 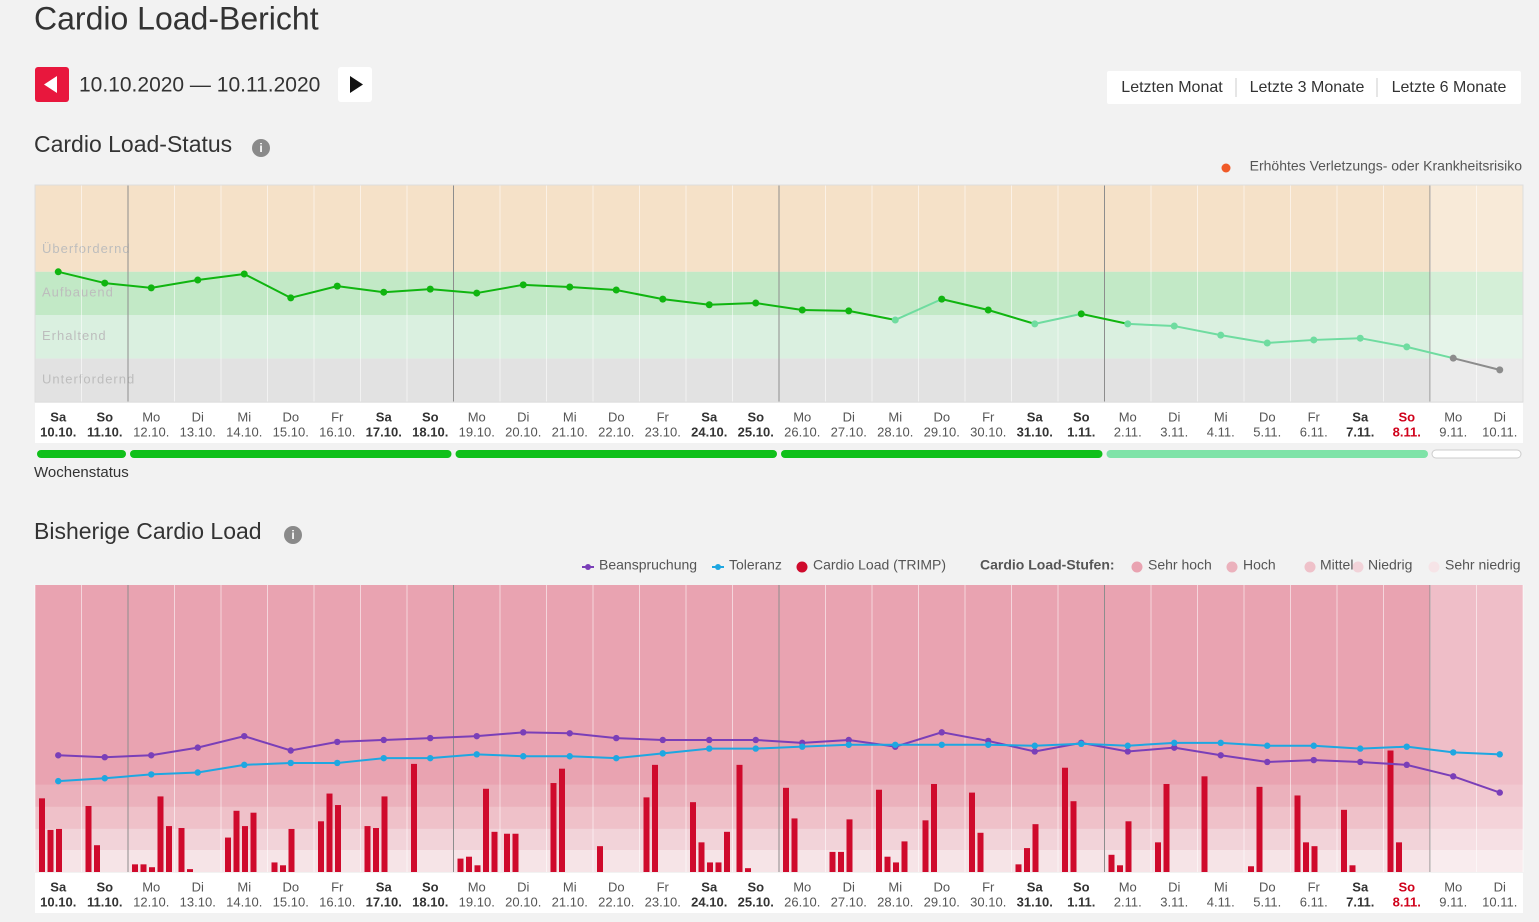 I want to click on note-dot, so click(x=1226, y=168).